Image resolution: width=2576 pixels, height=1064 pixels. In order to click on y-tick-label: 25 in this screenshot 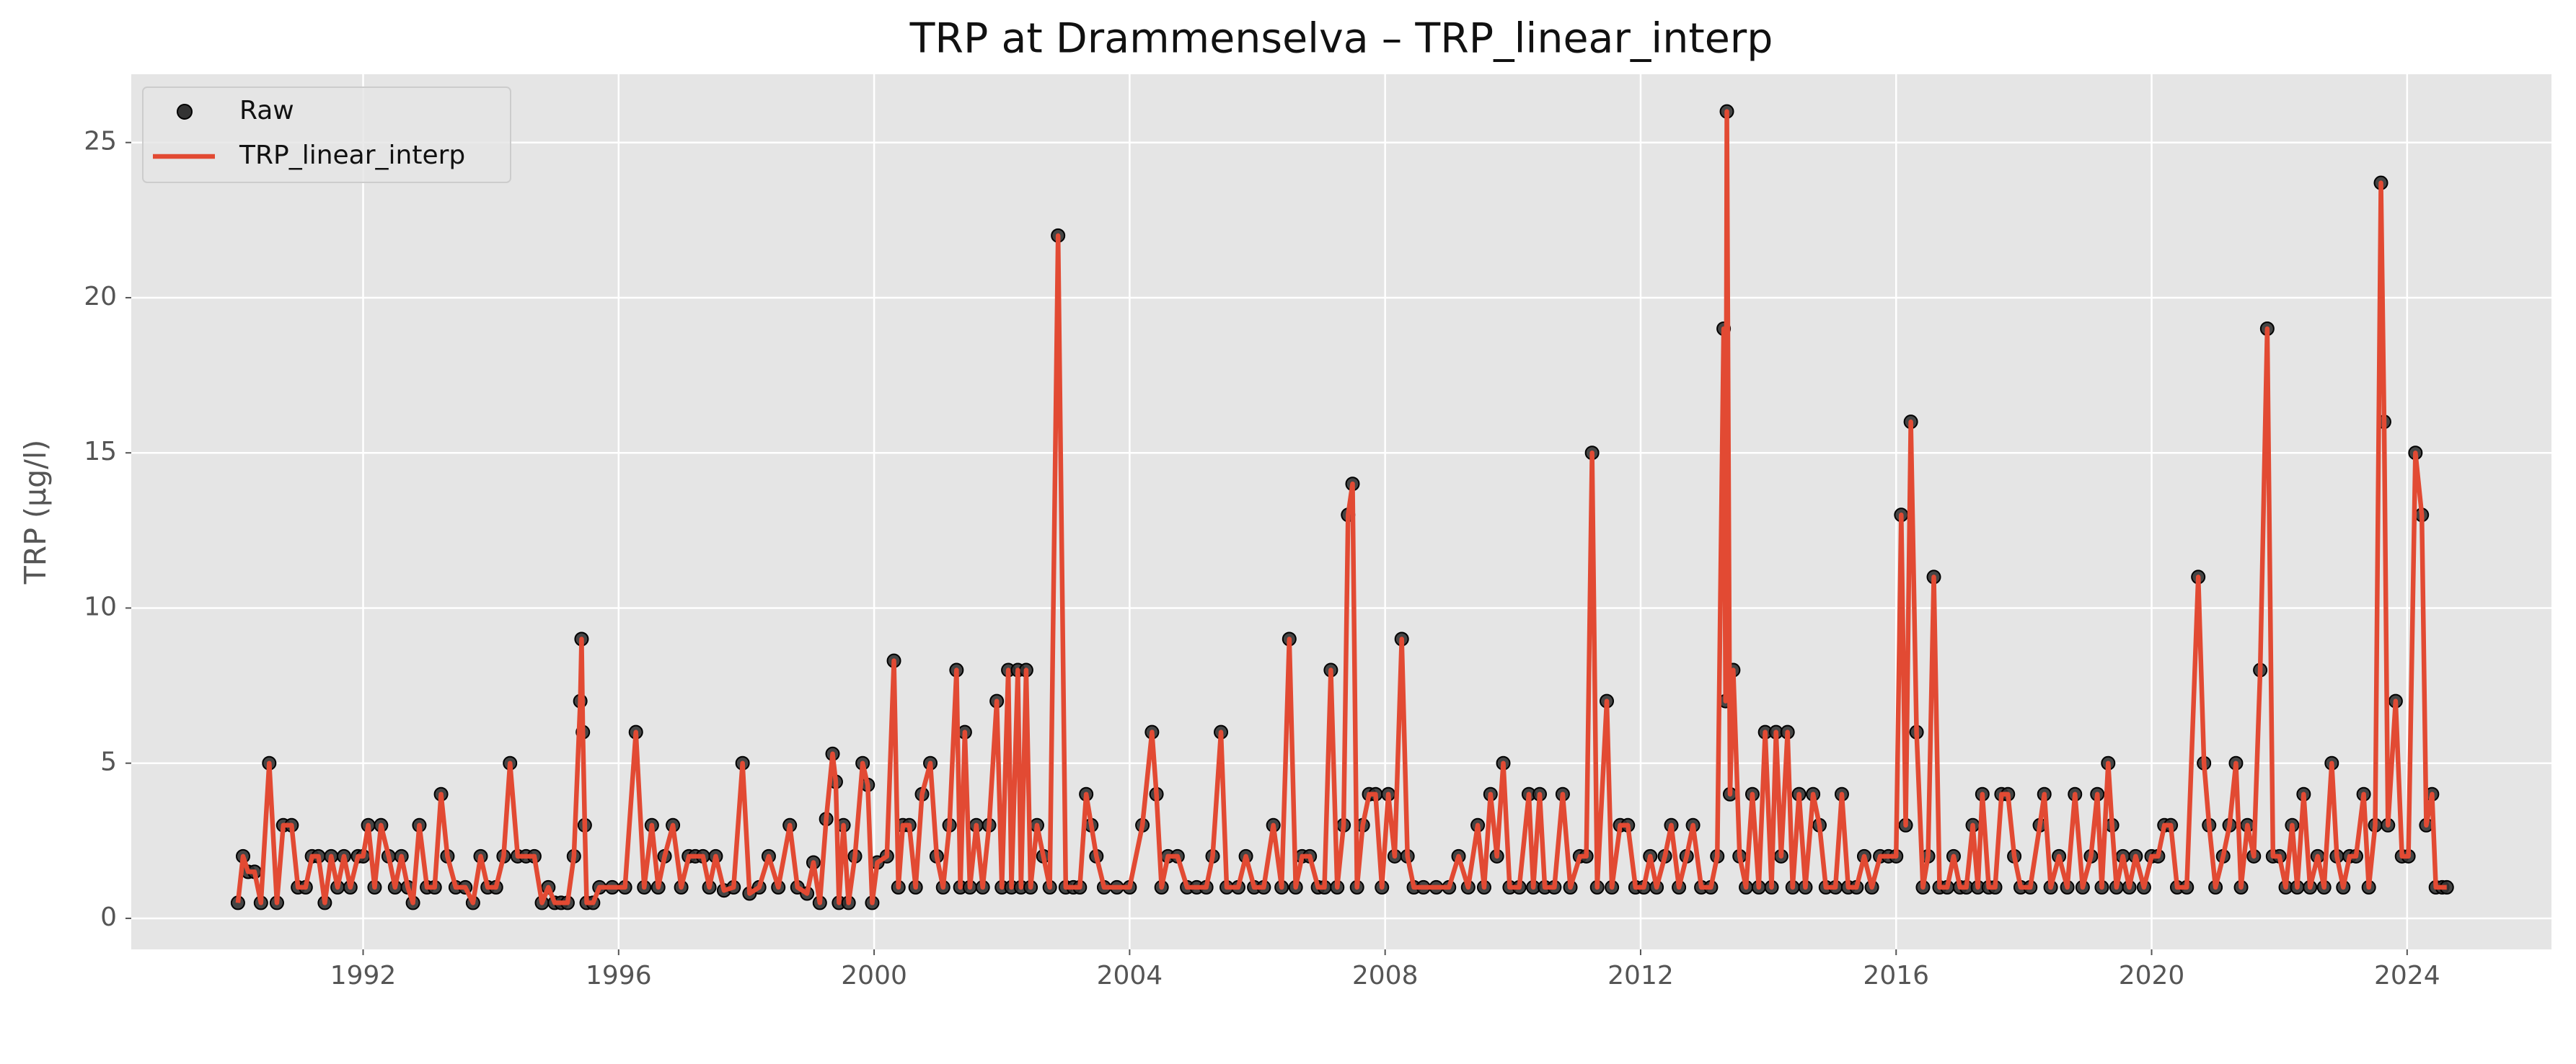, I will do `click(100, 141)`.